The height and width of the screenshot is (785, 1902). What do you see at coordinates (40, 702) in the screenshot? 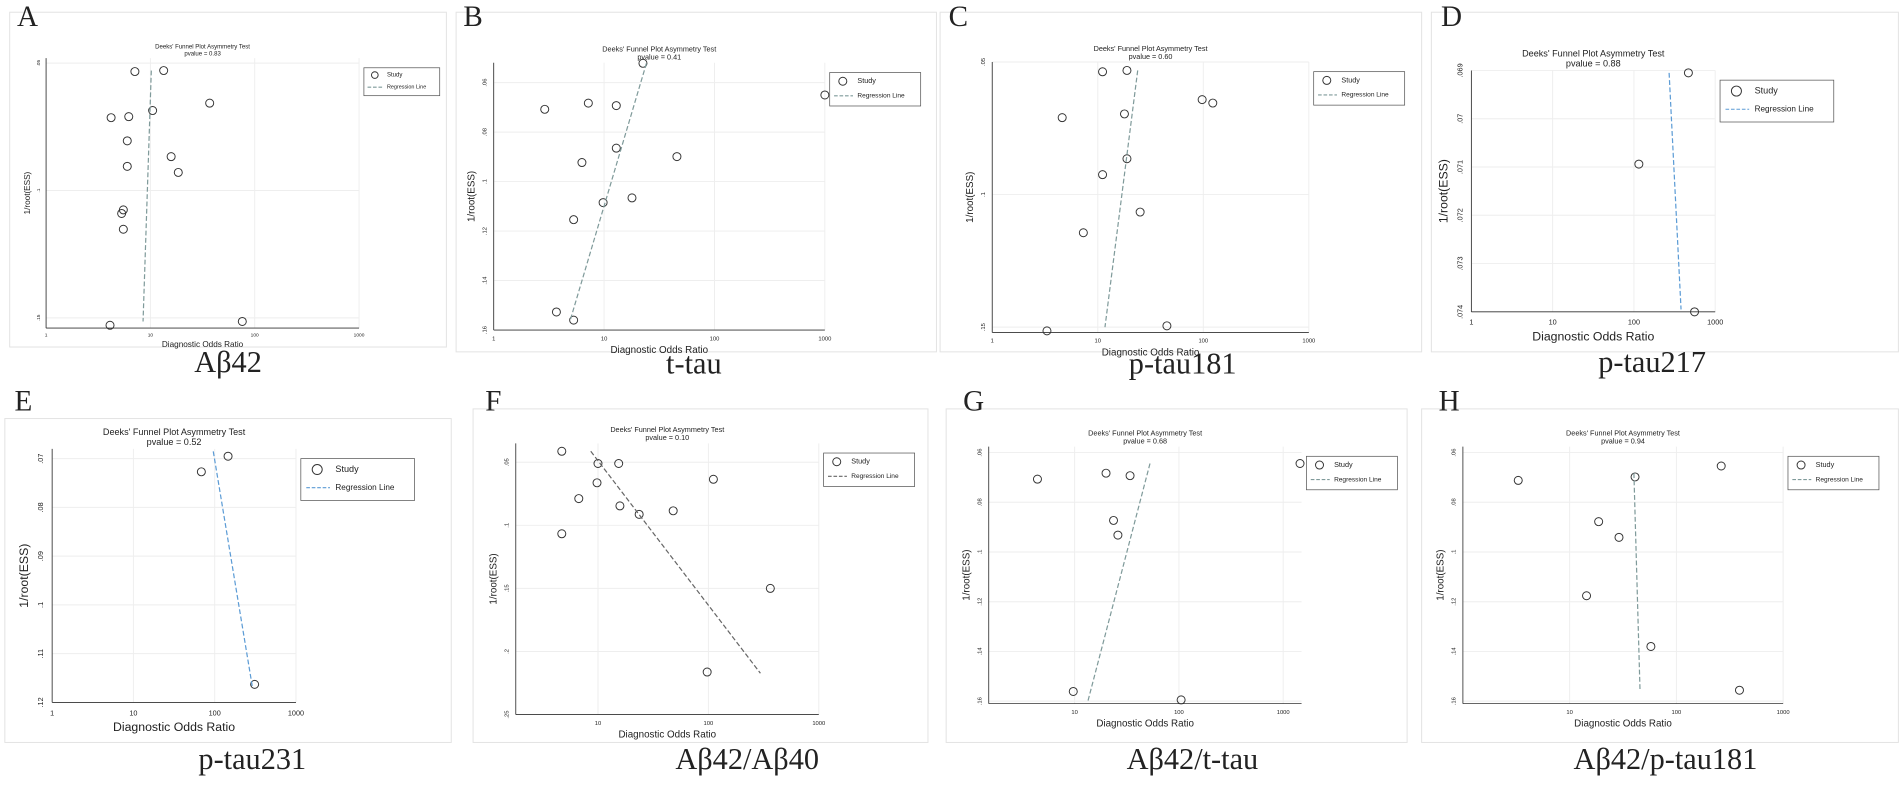
I see `y-tick-label: .12` at bounding box center [40, 702].